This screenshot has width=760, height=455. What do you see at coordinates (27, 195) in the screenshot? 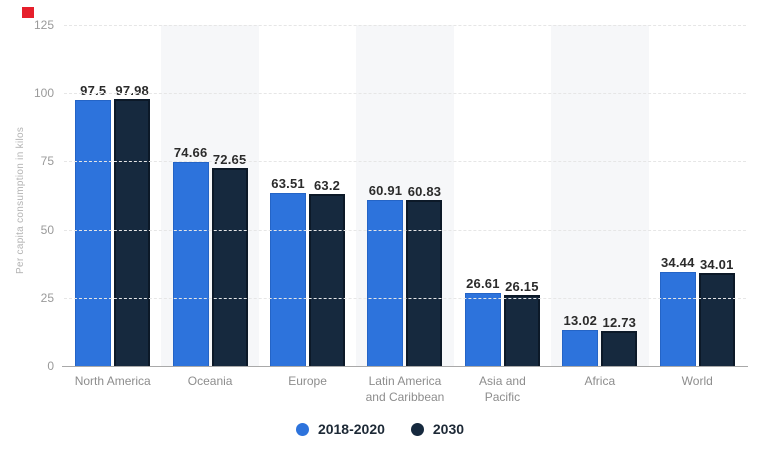
I see `y-axis-ticks: 0 25 50 75 100 125` at bounding box center [27, 195].